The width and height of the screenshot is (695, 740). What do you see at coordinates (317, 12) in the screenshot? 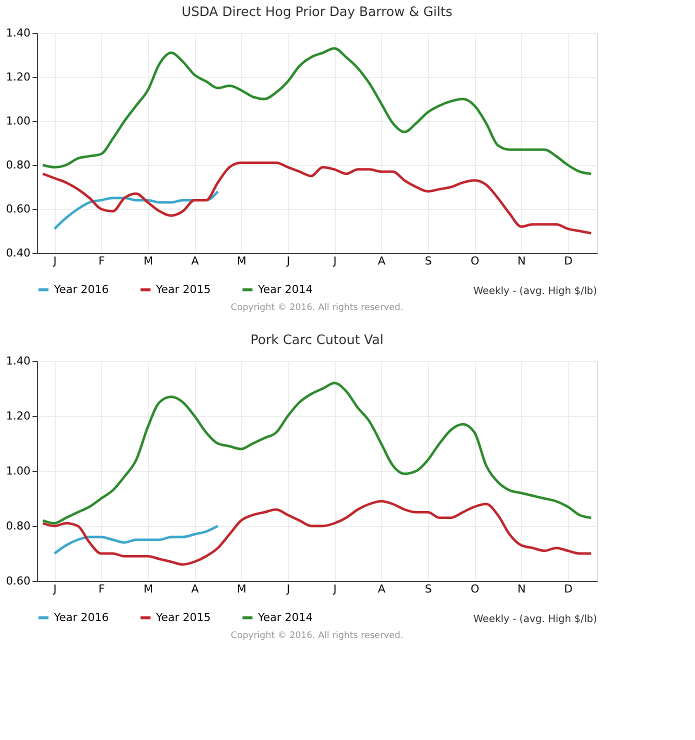
I see `chart-title: USDA Direct Hog Prior Day Barrow & Gilts` at bounding box center [317, 12].